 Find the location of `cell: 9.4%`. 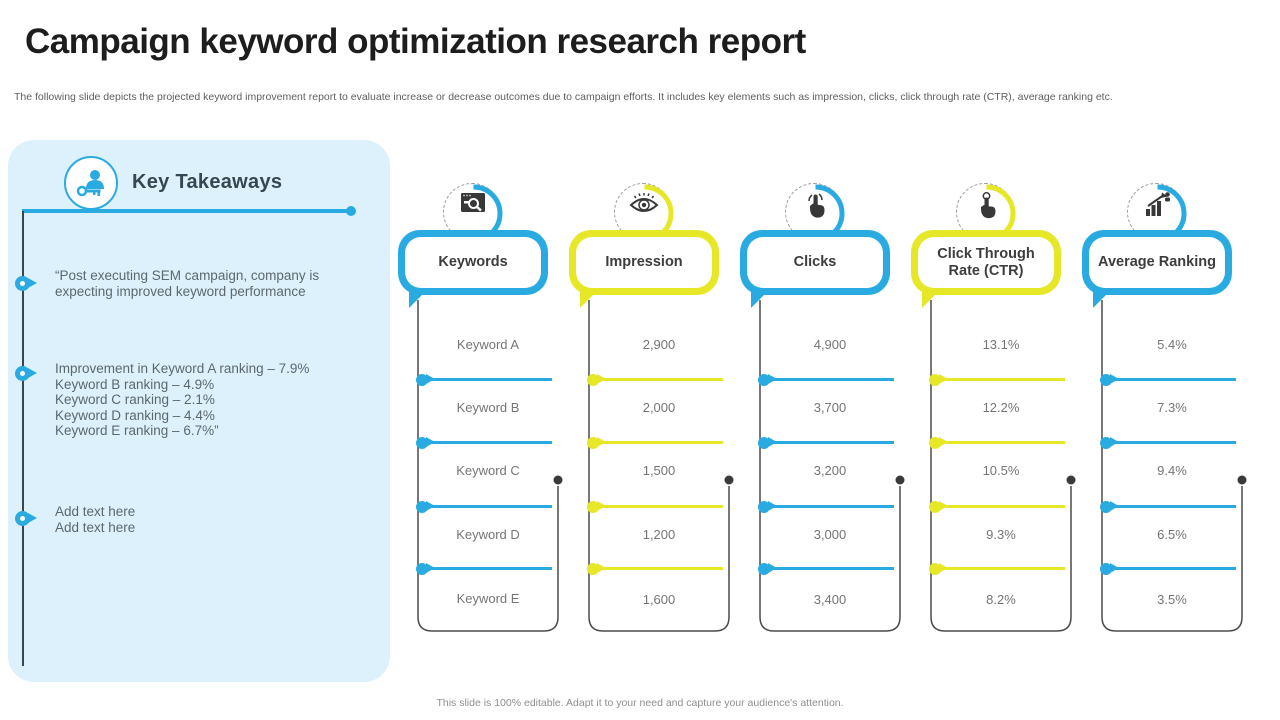

cell: 9.4% is located at coordinates (1172, 470).